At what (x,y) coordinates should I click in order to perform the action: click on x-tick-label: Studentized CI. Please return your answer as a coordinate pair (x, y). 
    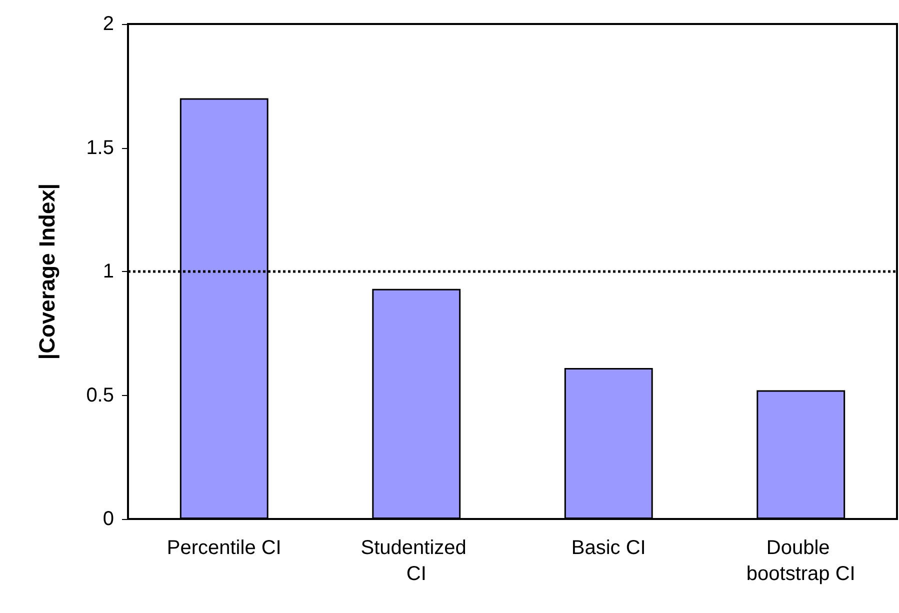
    Looking at the image, I should click on (416, 561).